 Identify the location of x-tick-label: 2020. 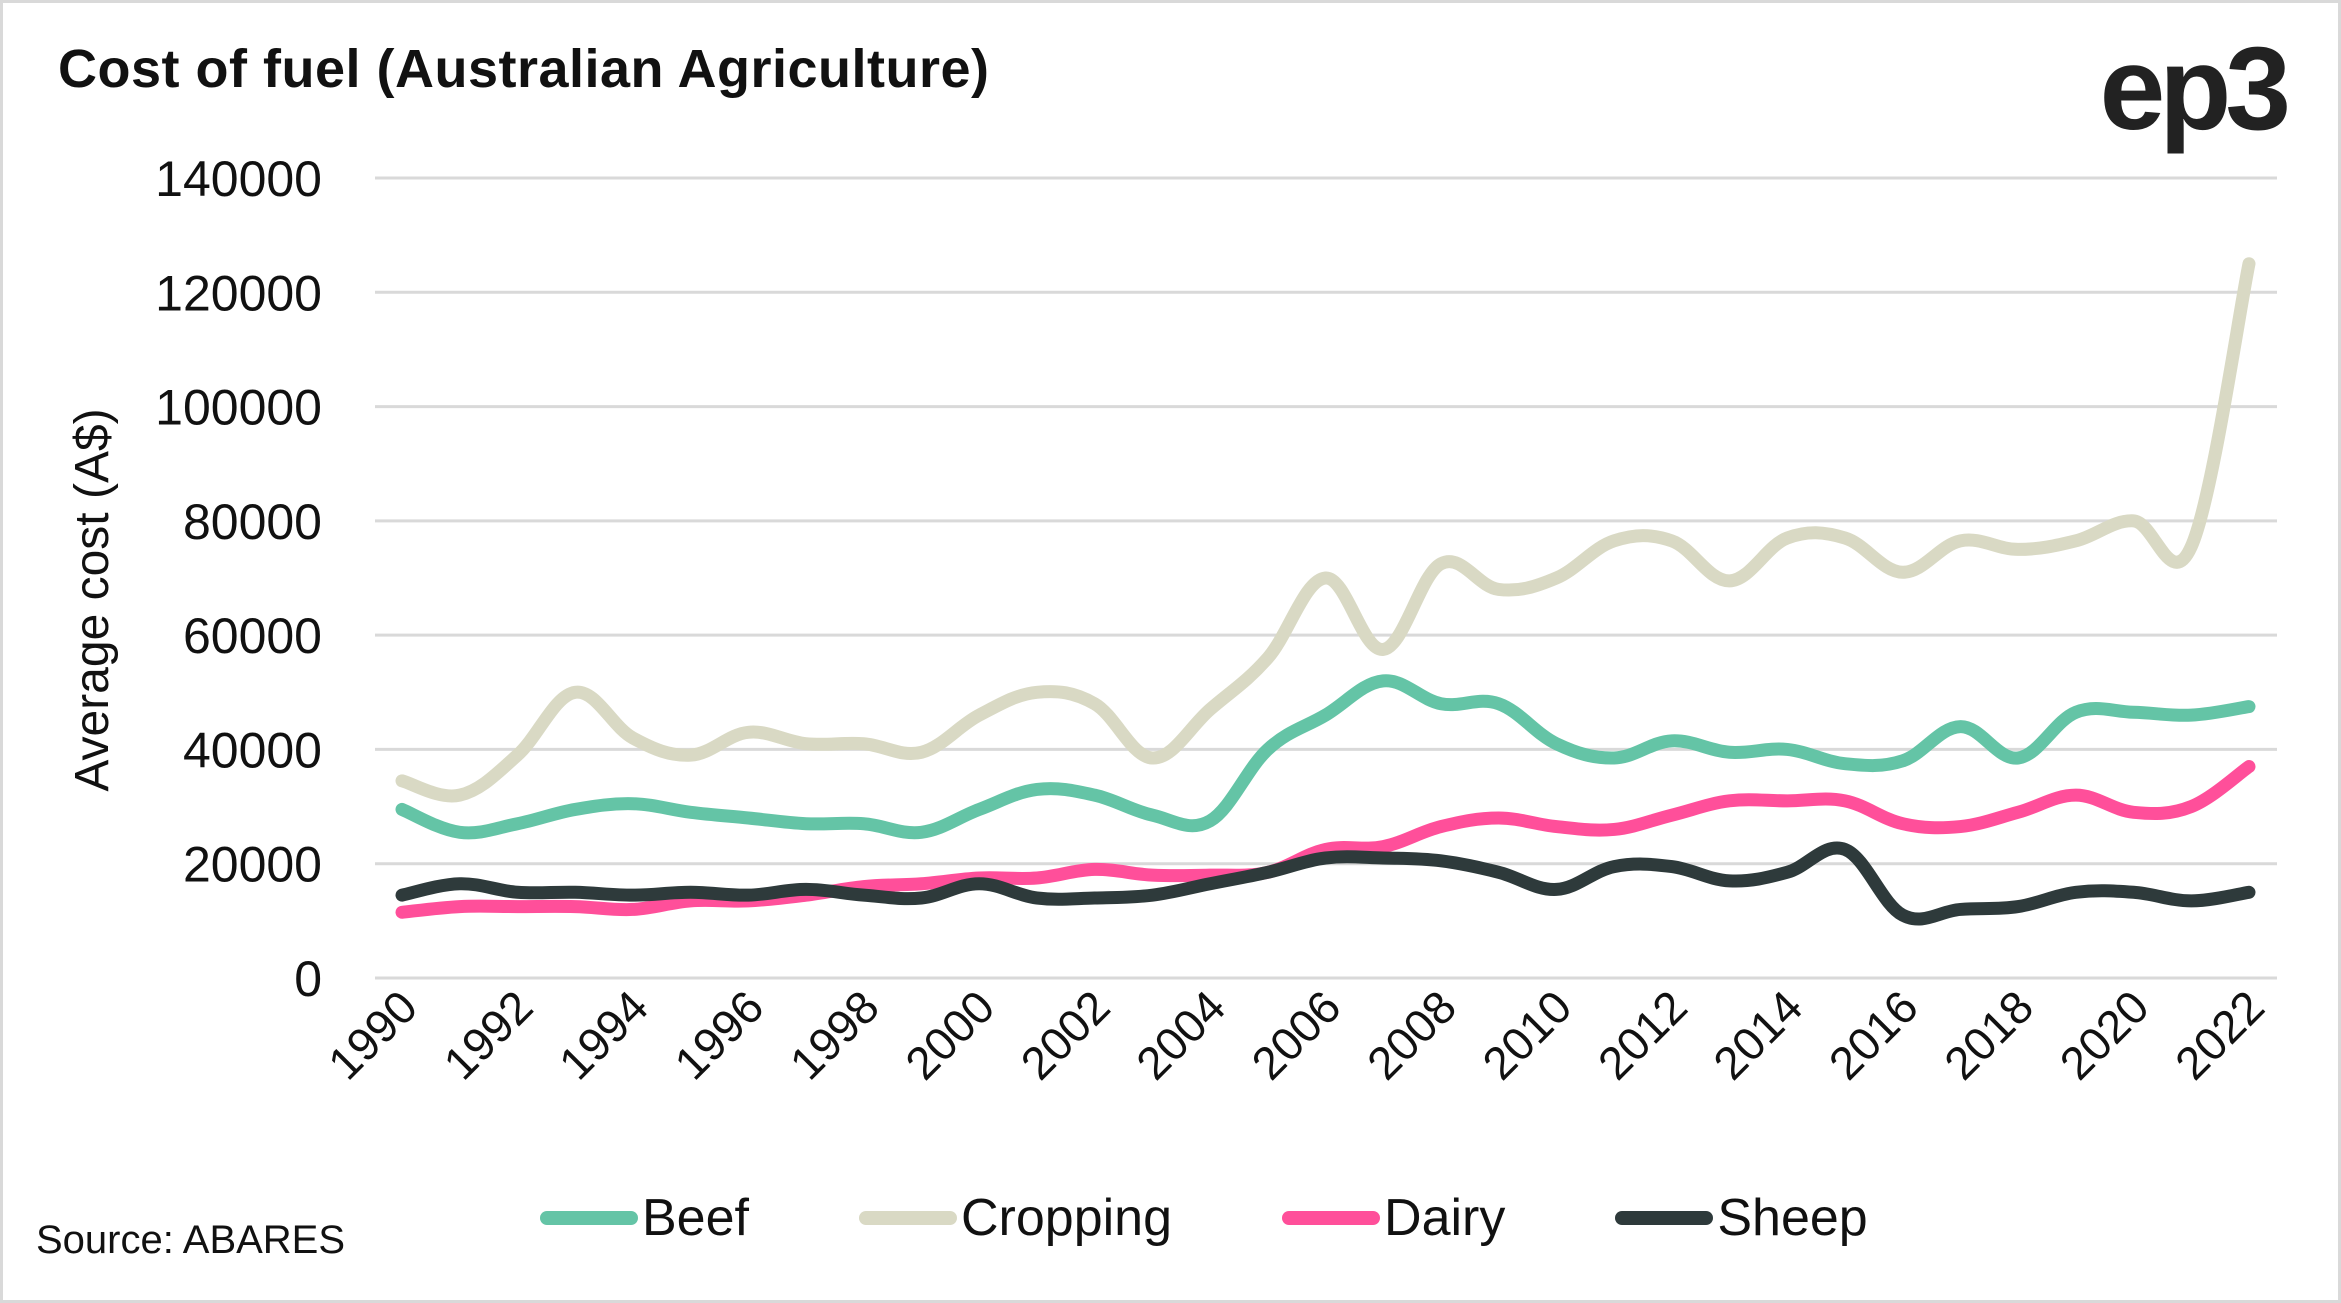
(2103, 1034).